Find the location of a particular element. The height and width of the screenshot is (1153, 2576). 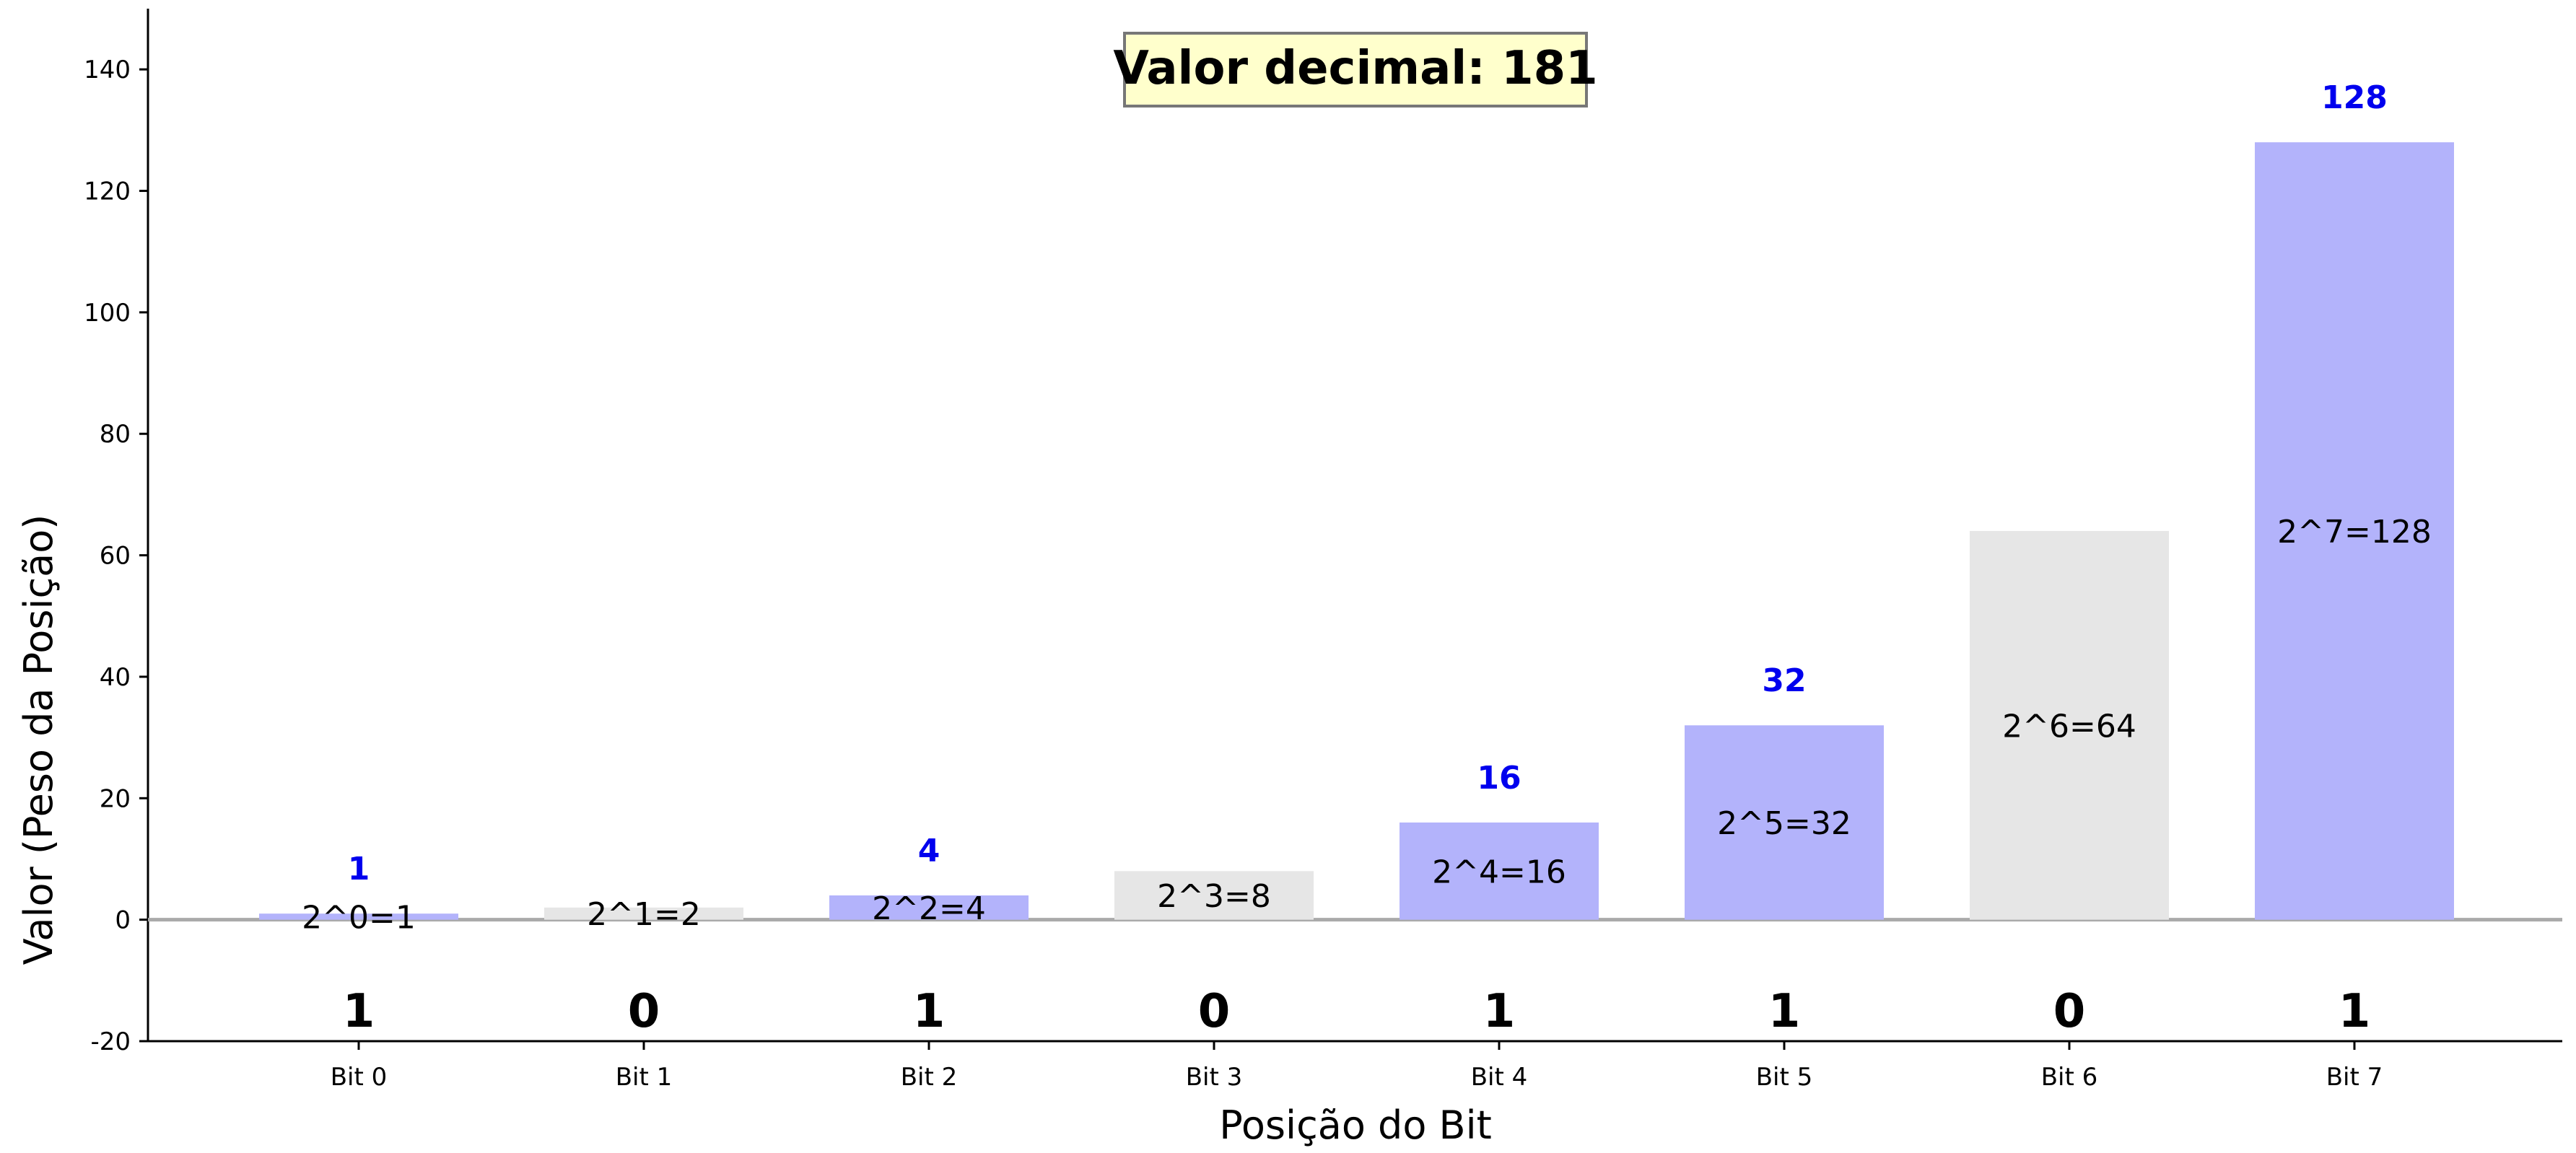

bar-value-label: 32 is located at coordinates (1784, 680).